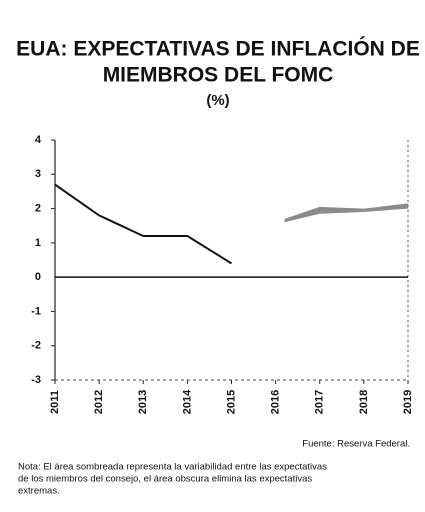  Describe the element at coordinates (187, 401) in the screenshot. I see `x-tick-label: 2014` at that location.